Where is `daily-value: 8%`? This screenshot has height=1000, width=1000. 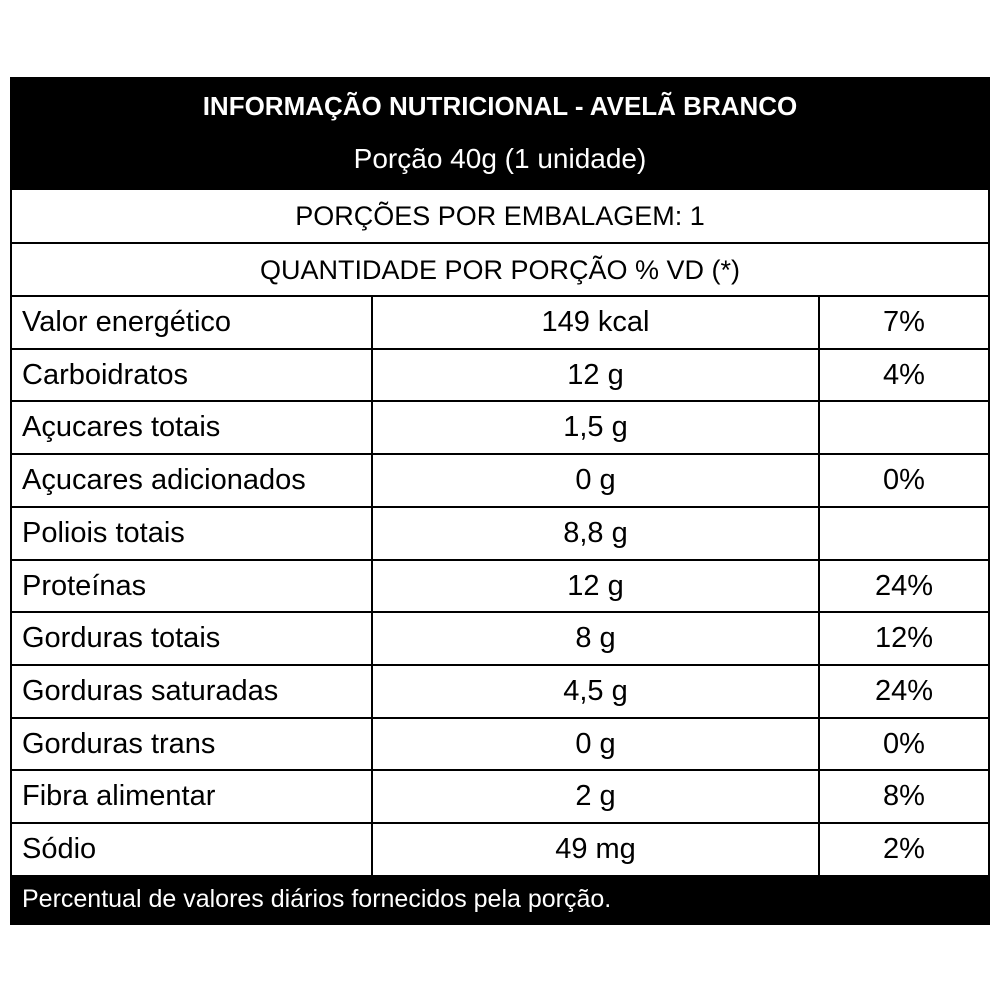
daily-value: 8% is located at coordinates (904, 795).